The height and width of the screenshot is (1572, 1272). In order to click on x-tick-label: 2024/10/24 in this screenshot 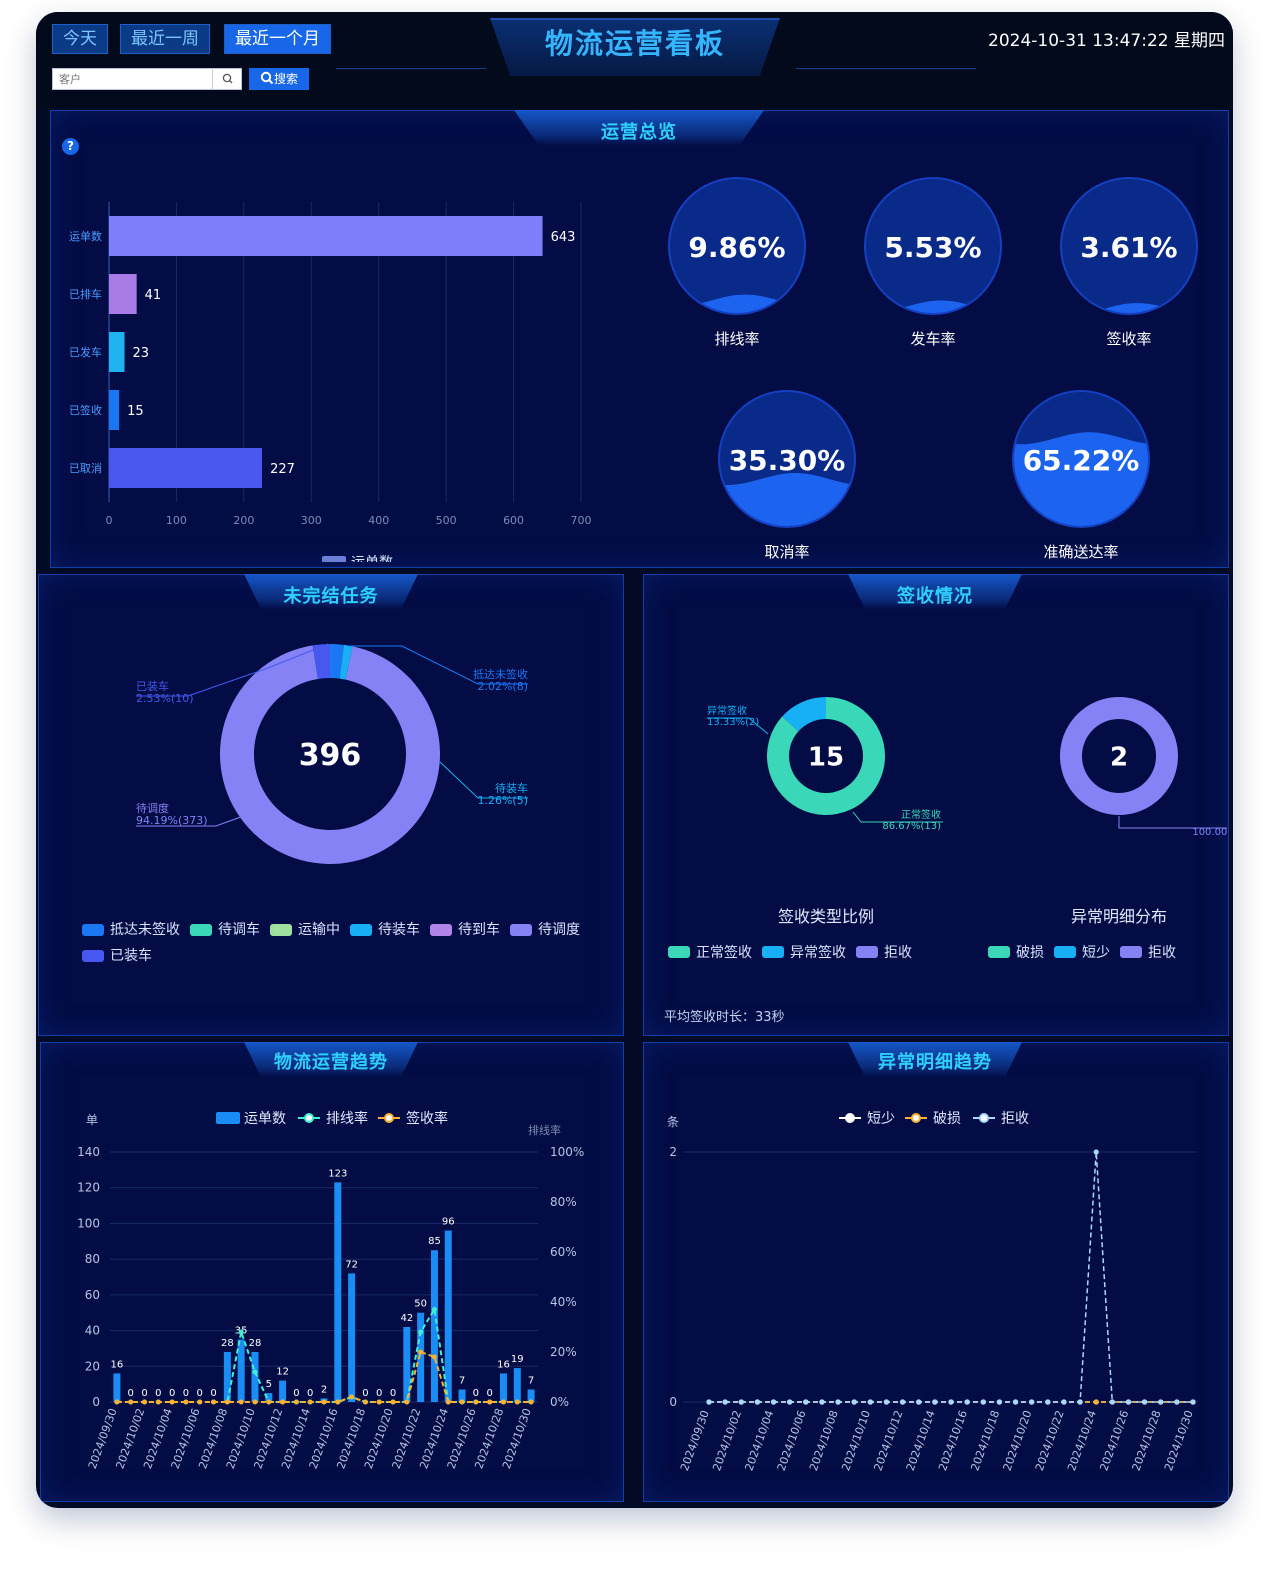, I will do `click(1082, 1441)`.